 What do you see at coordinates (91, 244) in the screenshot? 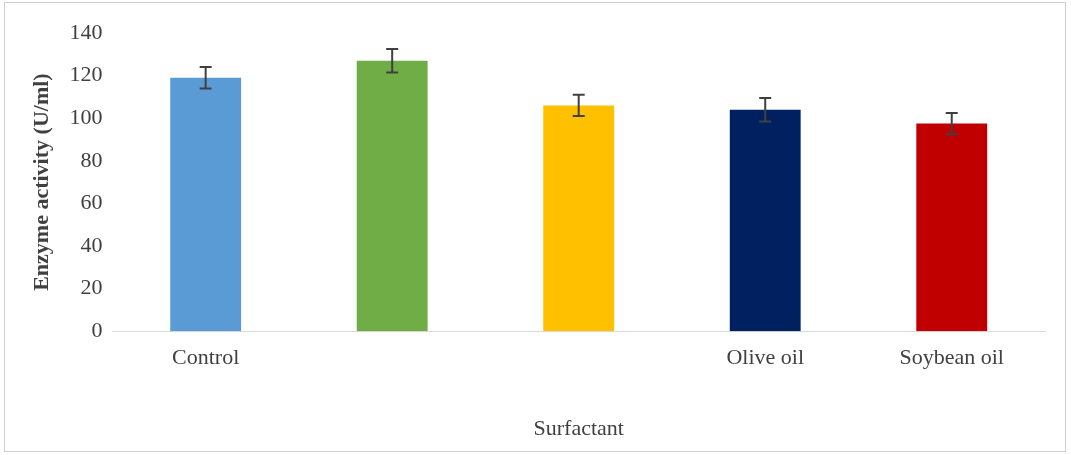
I see `y-tick-label: 40` at bounding box center [91, 244].